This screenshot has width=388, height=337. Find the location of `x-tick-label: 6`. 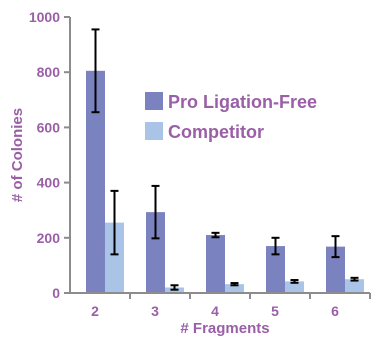

x-tick-label: 6 is located at coordinates (335, 311).